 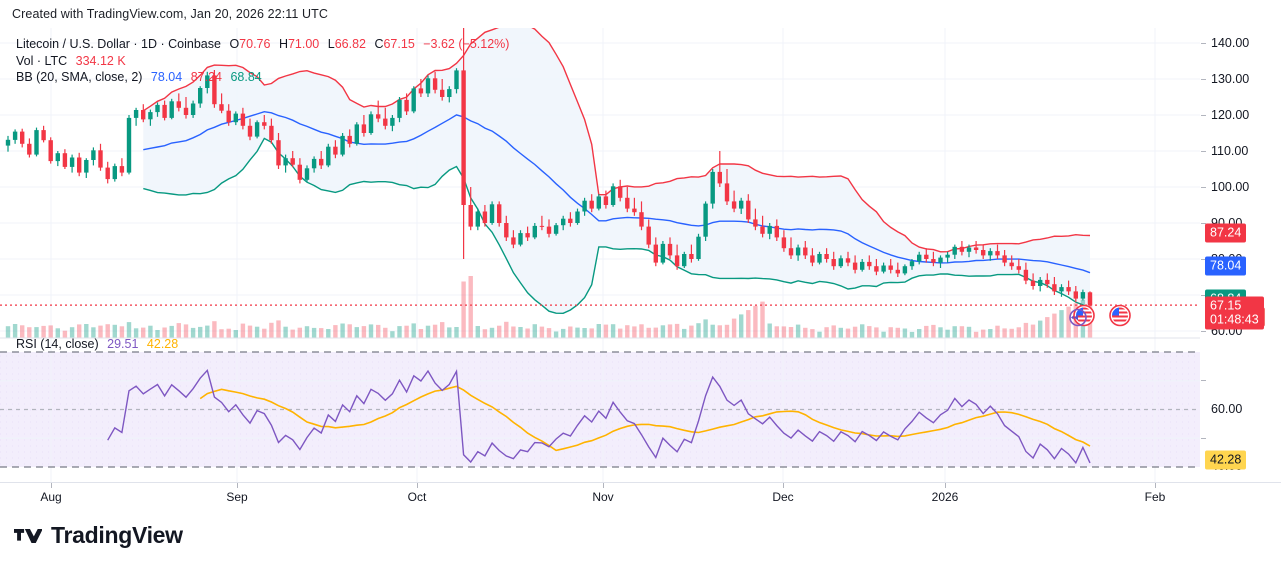 I want to click on price-tick-label: 130.00, so click(x=1230, y=79).